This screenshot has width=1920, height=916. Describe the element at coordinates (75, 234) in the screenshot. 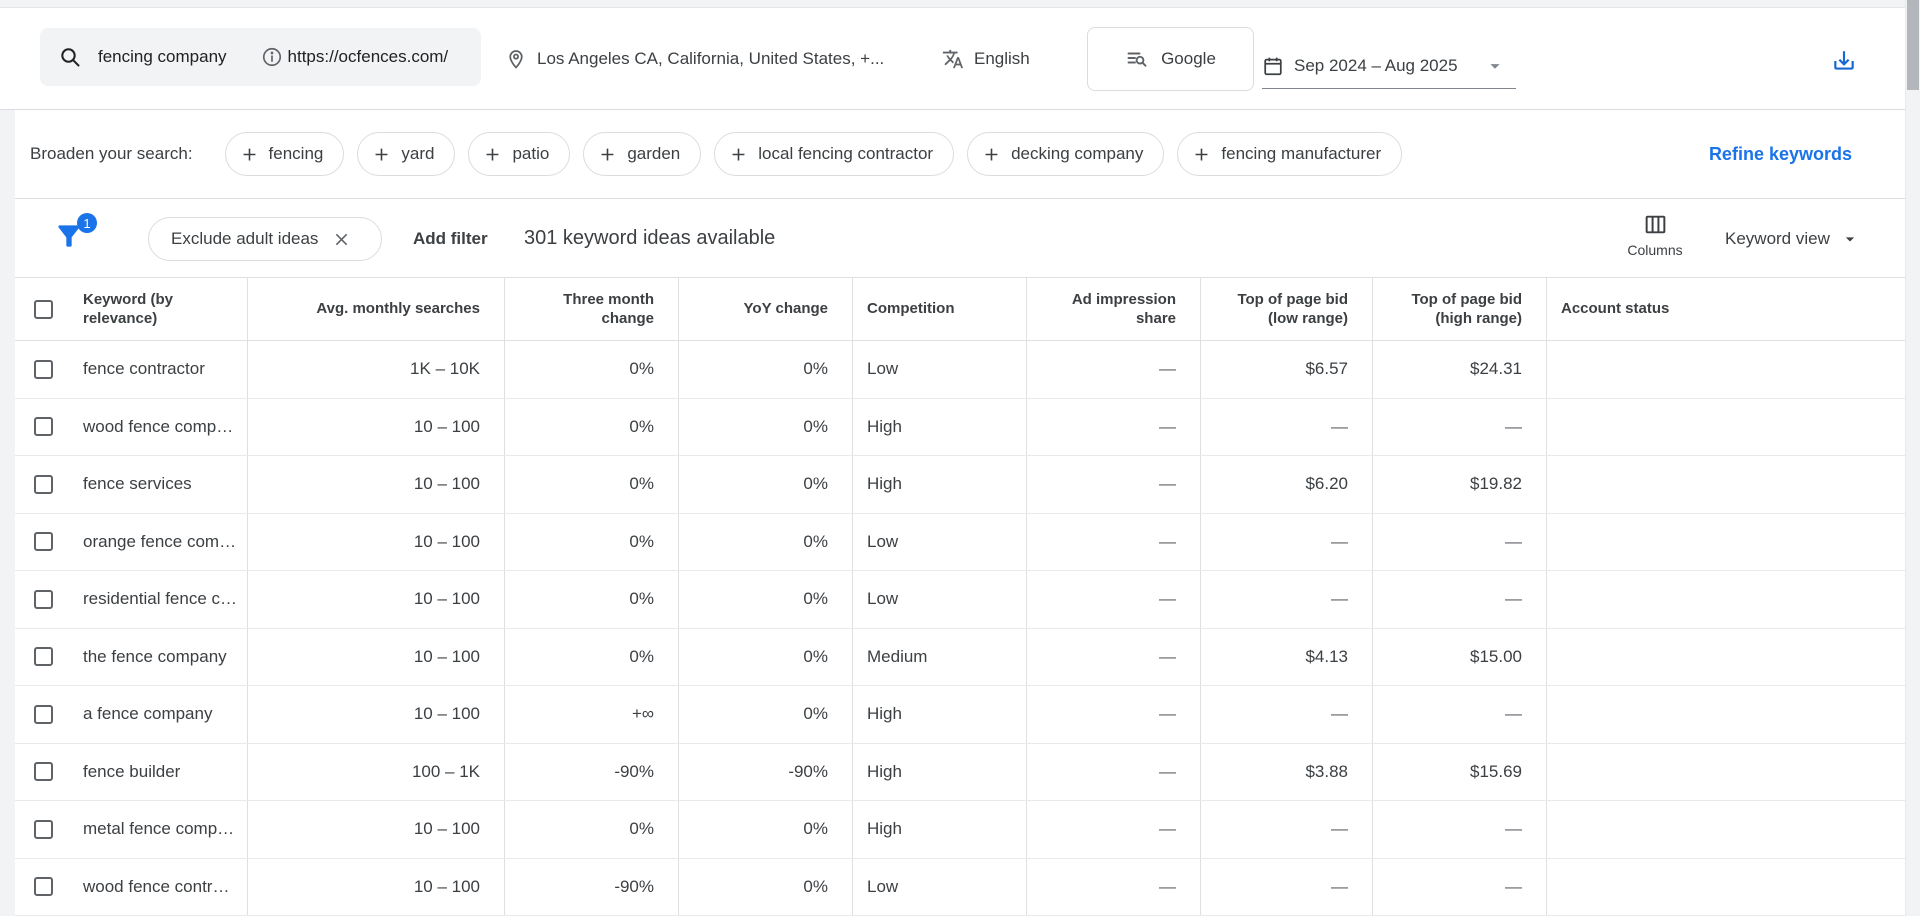

I see `filter-button: 1` at that location.